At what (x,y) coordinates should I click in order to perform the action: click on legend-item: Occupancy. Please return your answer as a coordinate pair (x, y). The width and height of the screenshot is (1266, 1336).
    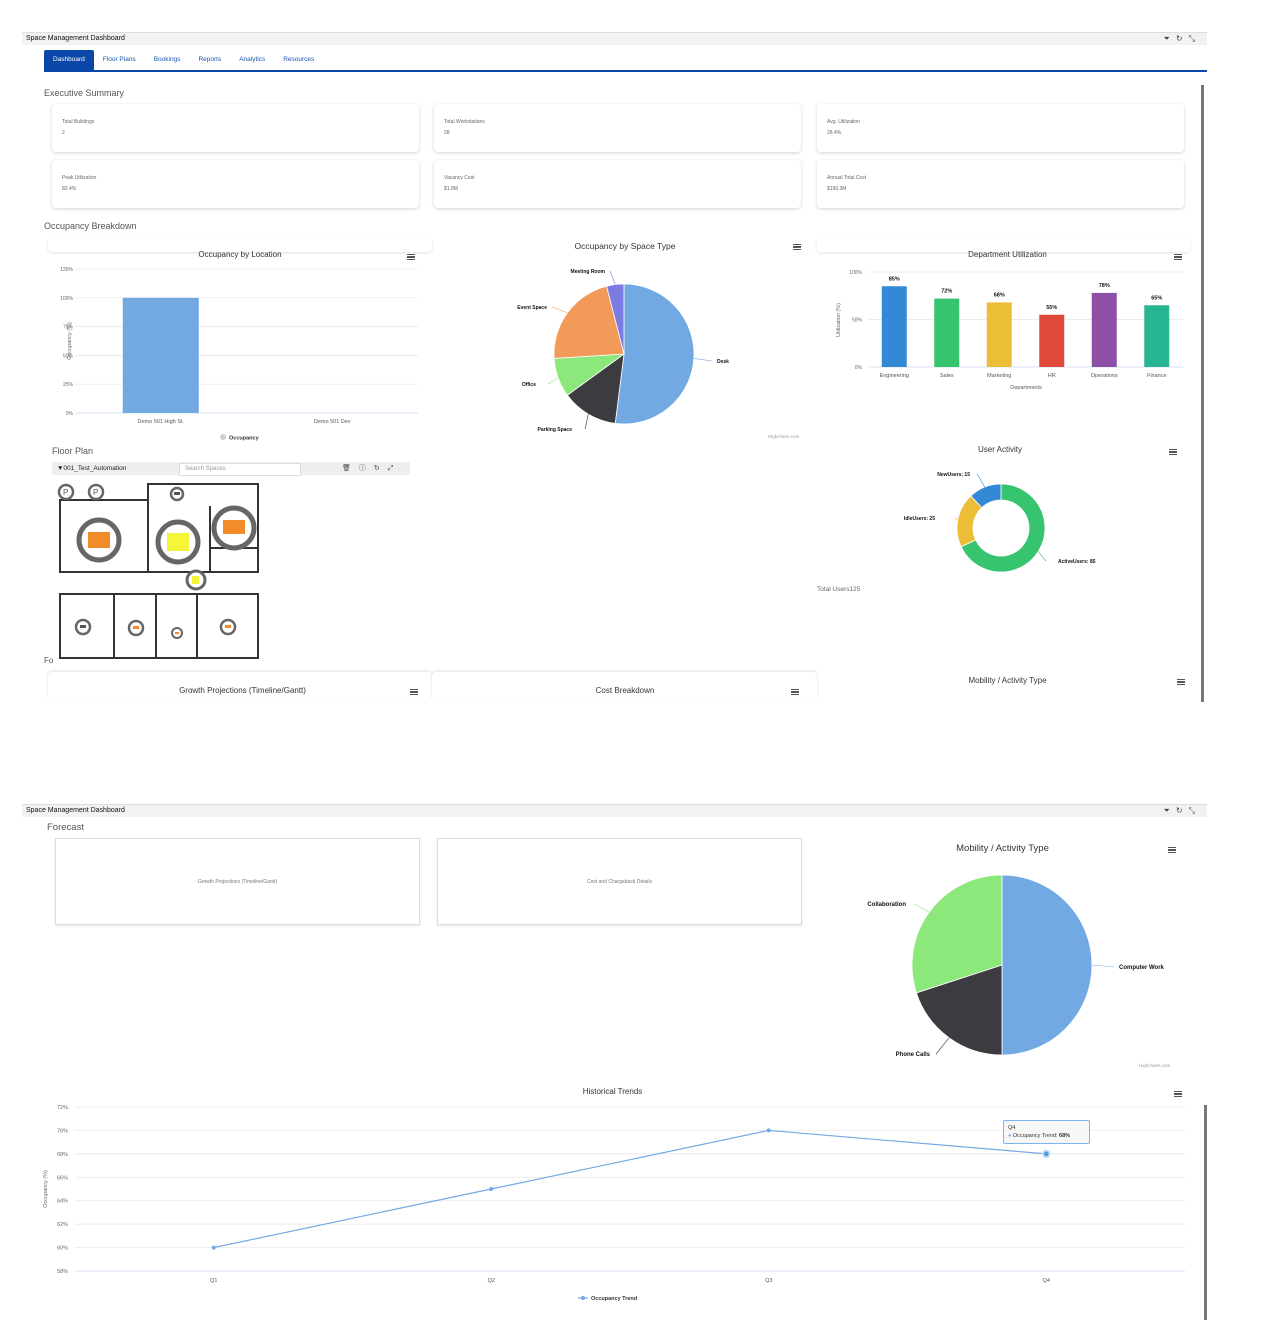
    Looking at the image, I should click on (244, 439).